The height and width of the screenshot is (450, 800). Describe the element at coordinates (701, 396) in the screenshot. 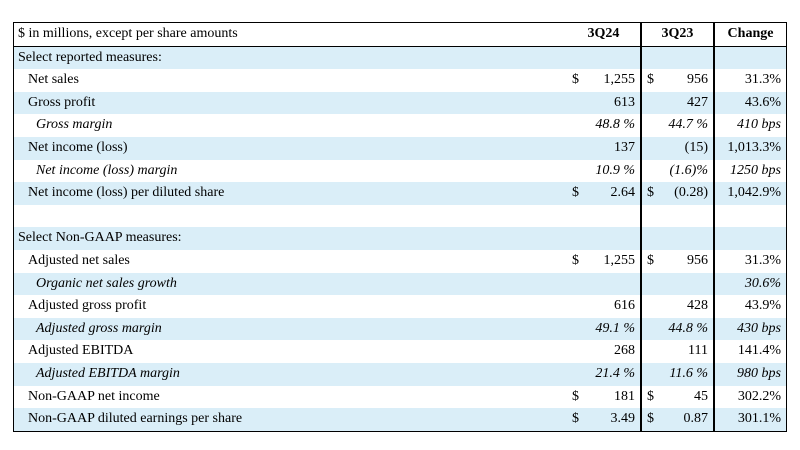

I see `amount: 45` at that location.